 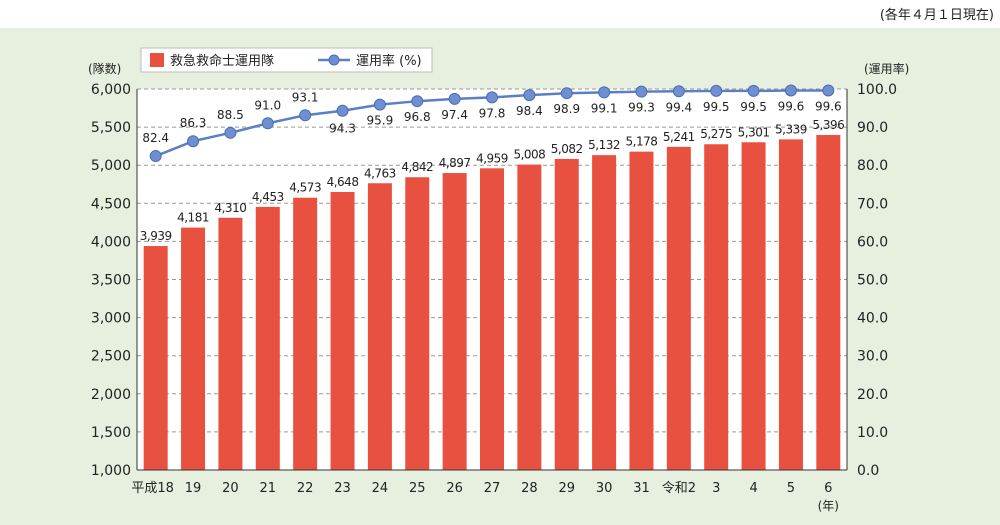 I want to click on bar-value-label: 3,939, so click(x=156, y=236).